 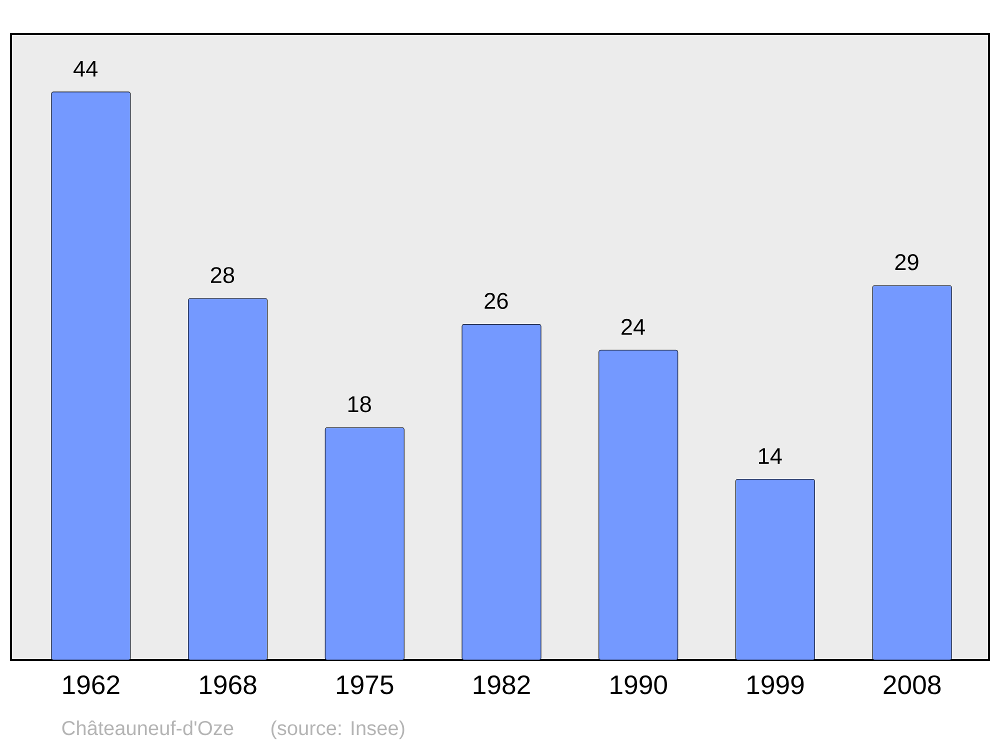 What do you see at coordinates (638, 684) in the screenshot?
I see `x-tick-label: 1990` at bounding box center [638, 684].